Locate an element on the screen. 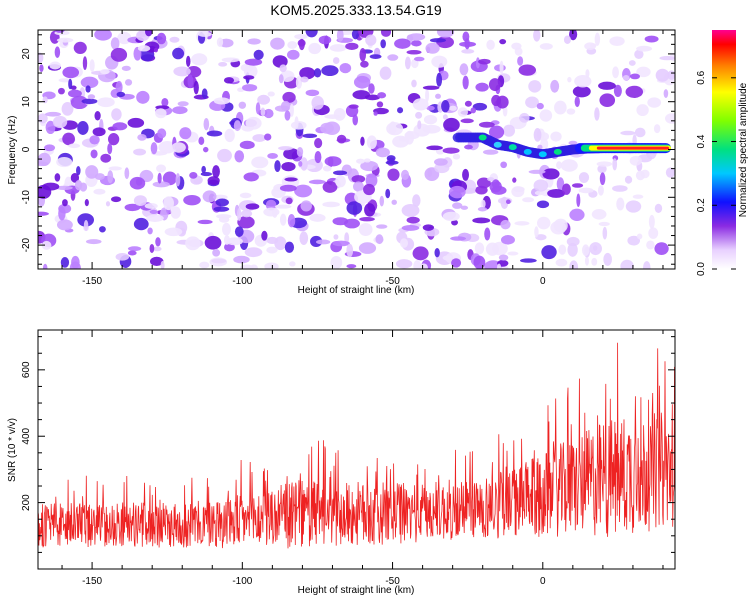 This screenshot has height=600, width=750. y-tick-label: 0 is located at coordinates (26, 149).